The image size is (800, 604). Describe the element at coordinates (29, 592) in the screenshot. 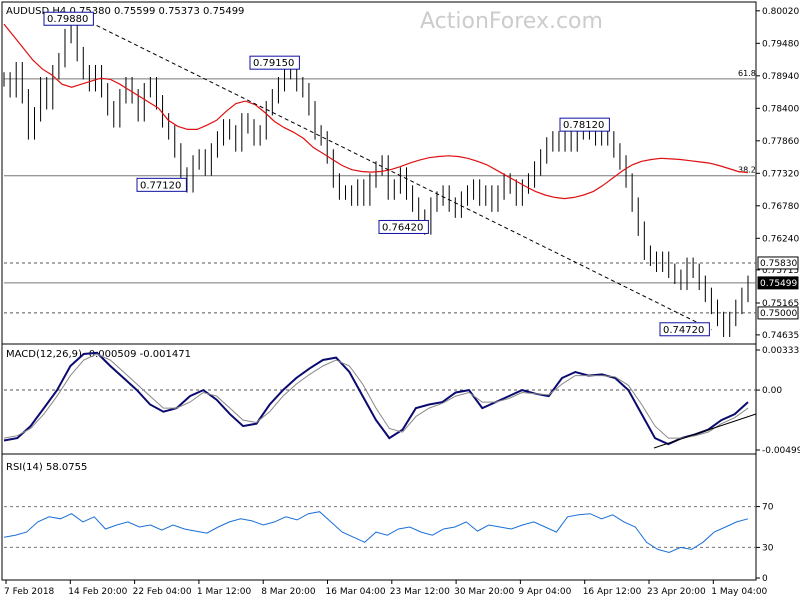

I see `x-tick-label: 7 Feb 2018` at that location.